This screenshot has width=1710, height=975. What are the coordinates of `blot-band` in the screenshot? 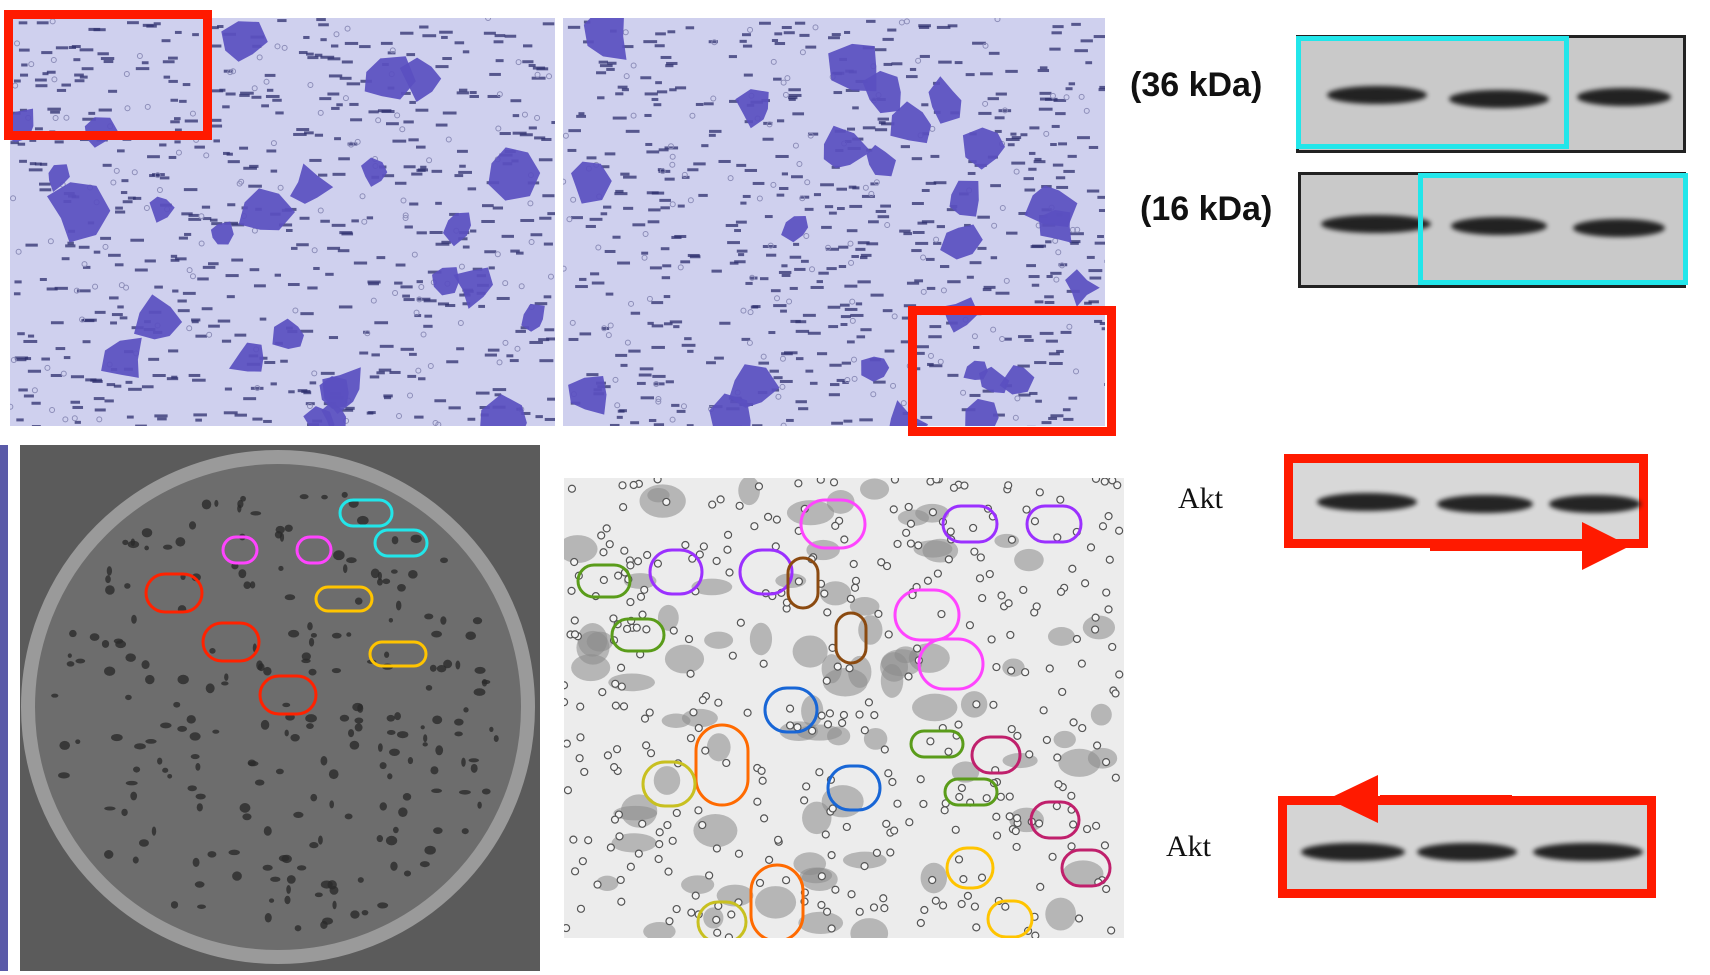 It's located at (1624, 97).